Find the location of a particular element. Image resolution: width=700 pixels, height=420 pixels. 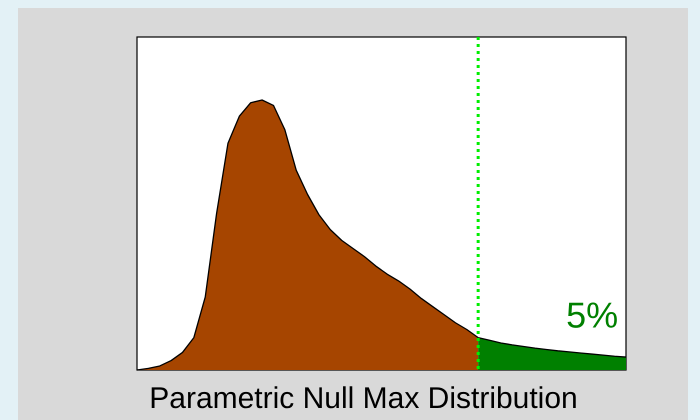

x-axis-title: Parametric Null Max Distribution is located at coordinates (363, 398).